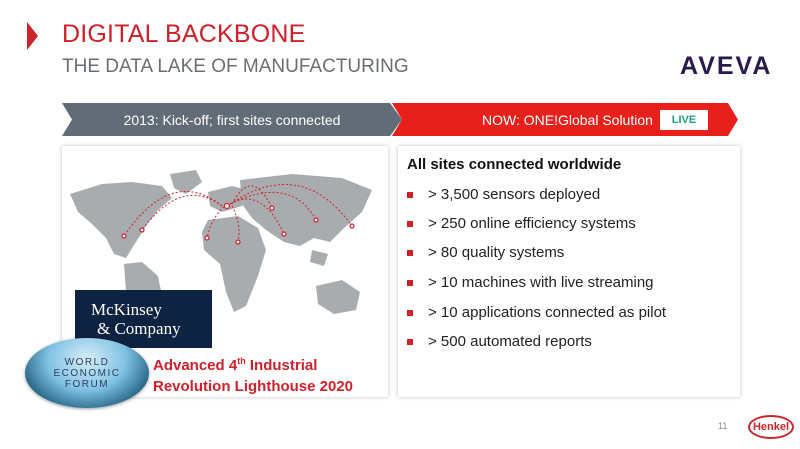 The width and height of the screenshot is (800, 449). I want to click on timeline-now-label: NOW: ONE!Global Solution, so click(567, 119).